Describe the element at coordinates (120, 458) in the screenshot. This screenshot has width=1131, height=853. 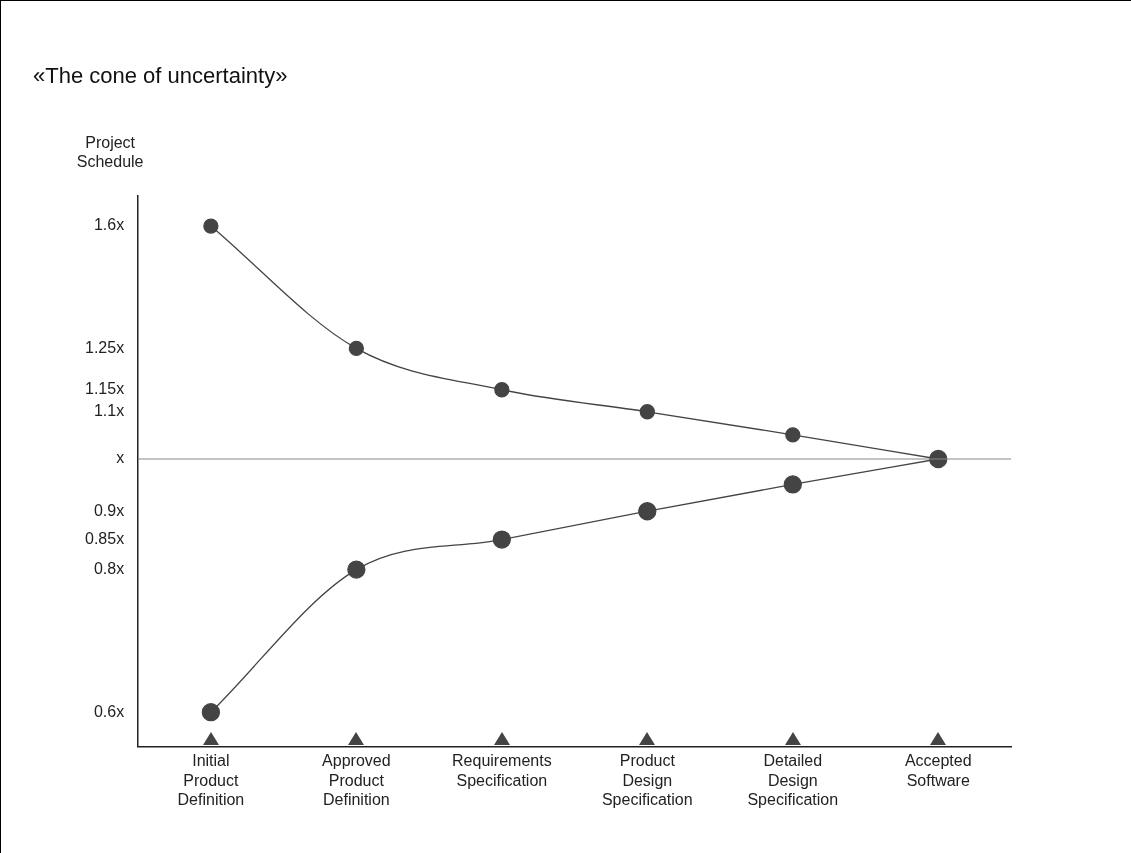
I see `y-tick-label: x` at that location.